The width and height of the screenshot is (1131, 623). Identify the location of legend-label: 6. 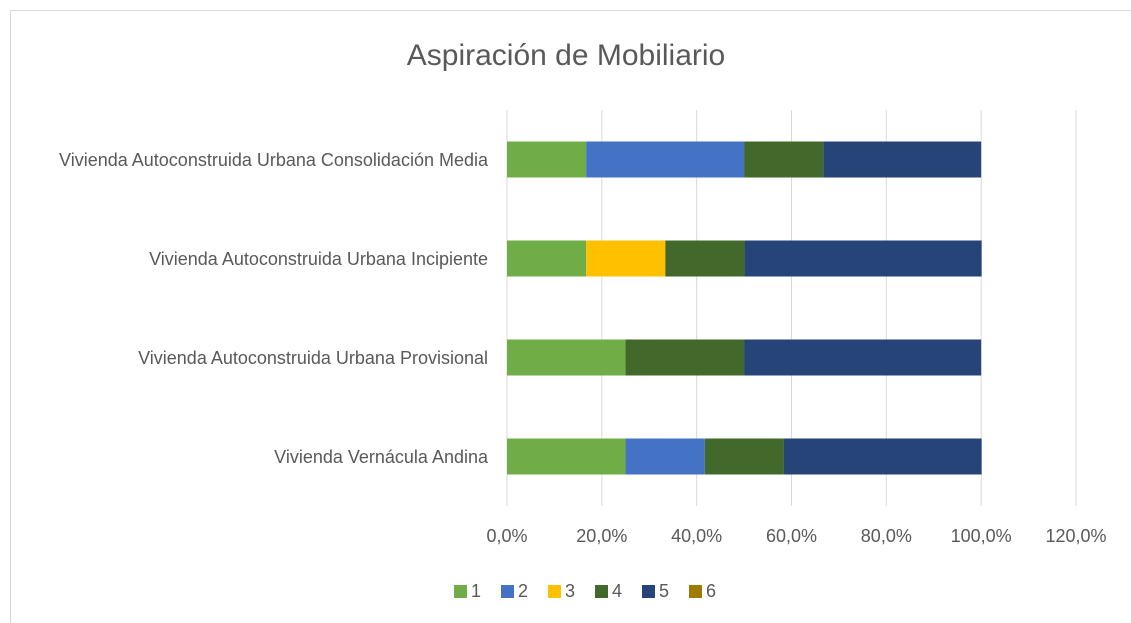
(711, 591).